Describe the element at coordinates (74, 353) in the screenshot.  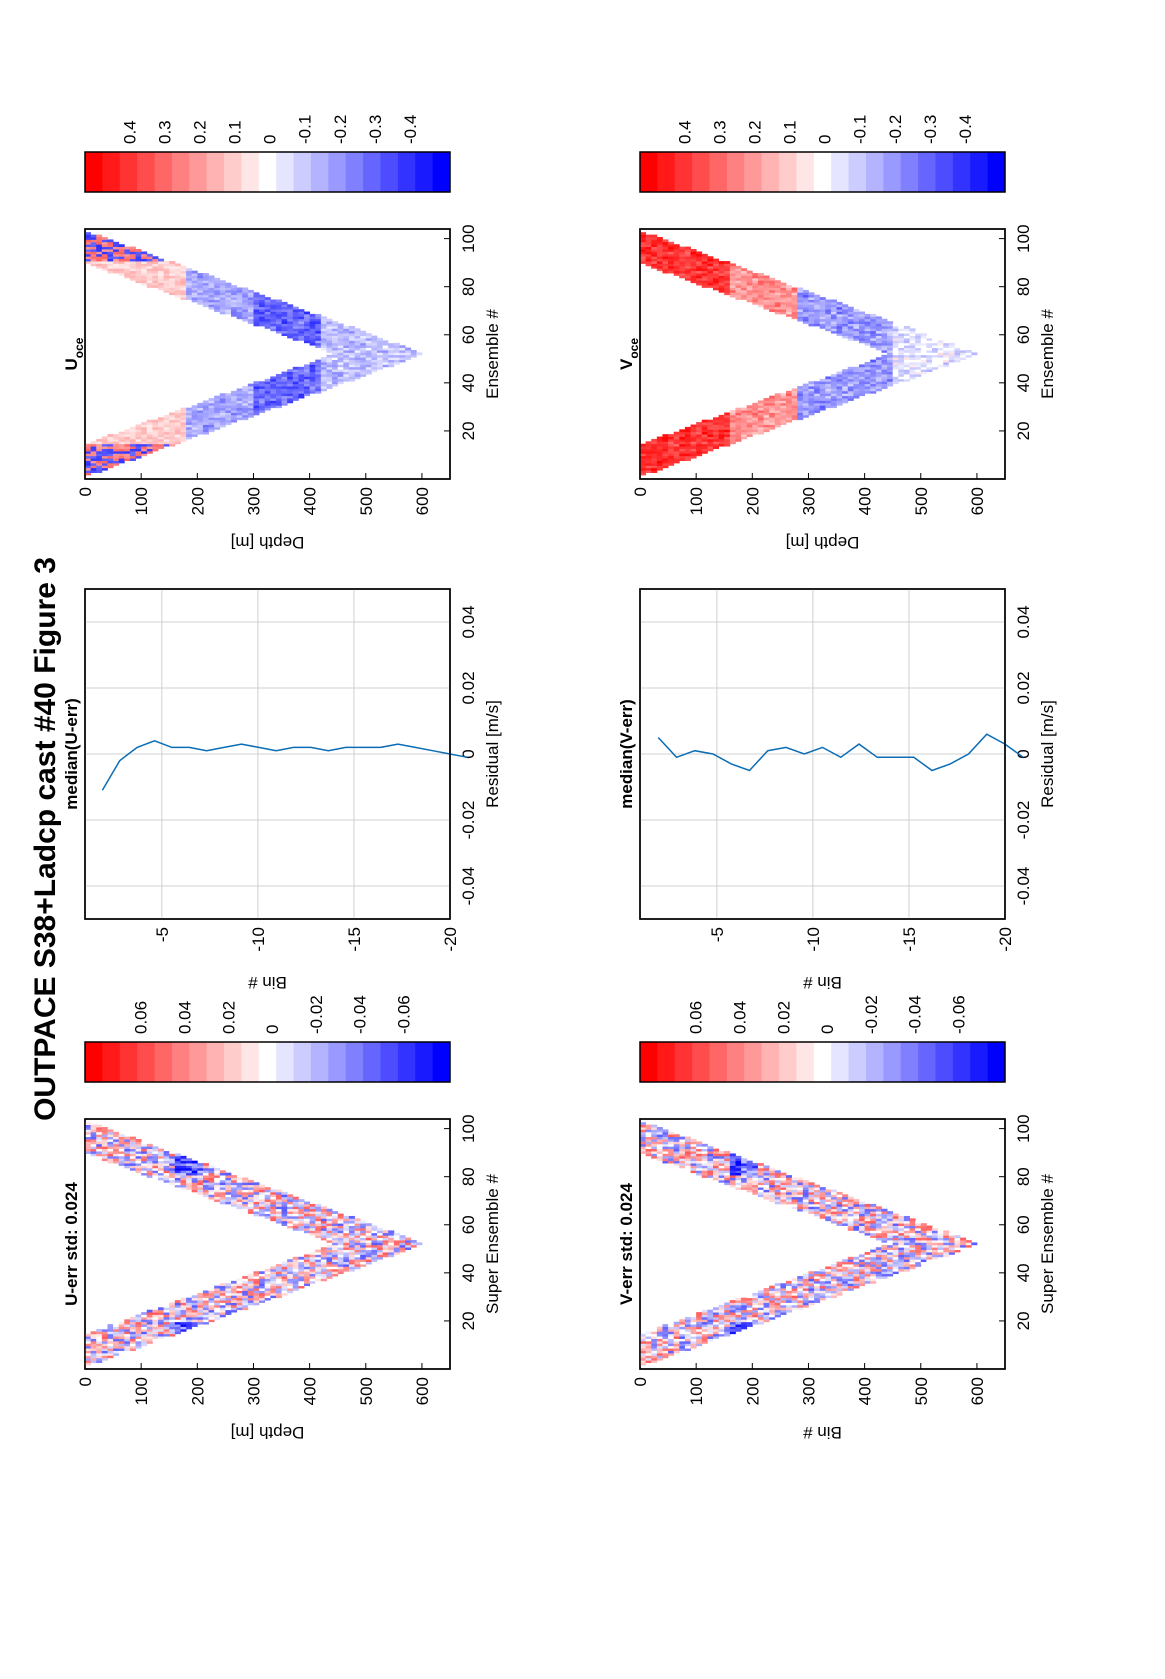
I see `panel-title: Uoce` at that location.